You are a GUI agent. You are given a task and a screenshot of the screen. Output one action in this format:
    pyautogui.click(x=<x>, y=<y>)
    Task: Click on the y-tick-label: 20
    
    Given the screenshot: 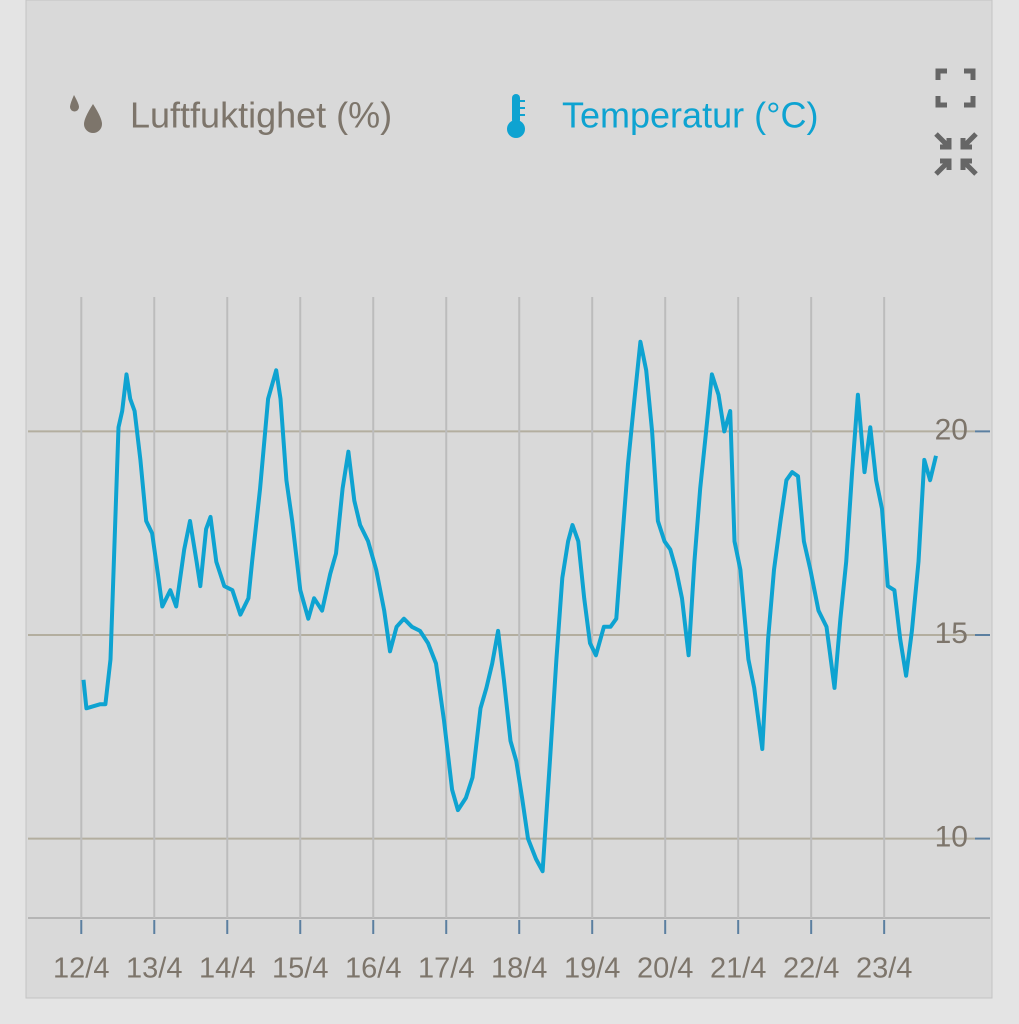 What is the action you would take?
    pyautogui.click(x=951, y=429)
    